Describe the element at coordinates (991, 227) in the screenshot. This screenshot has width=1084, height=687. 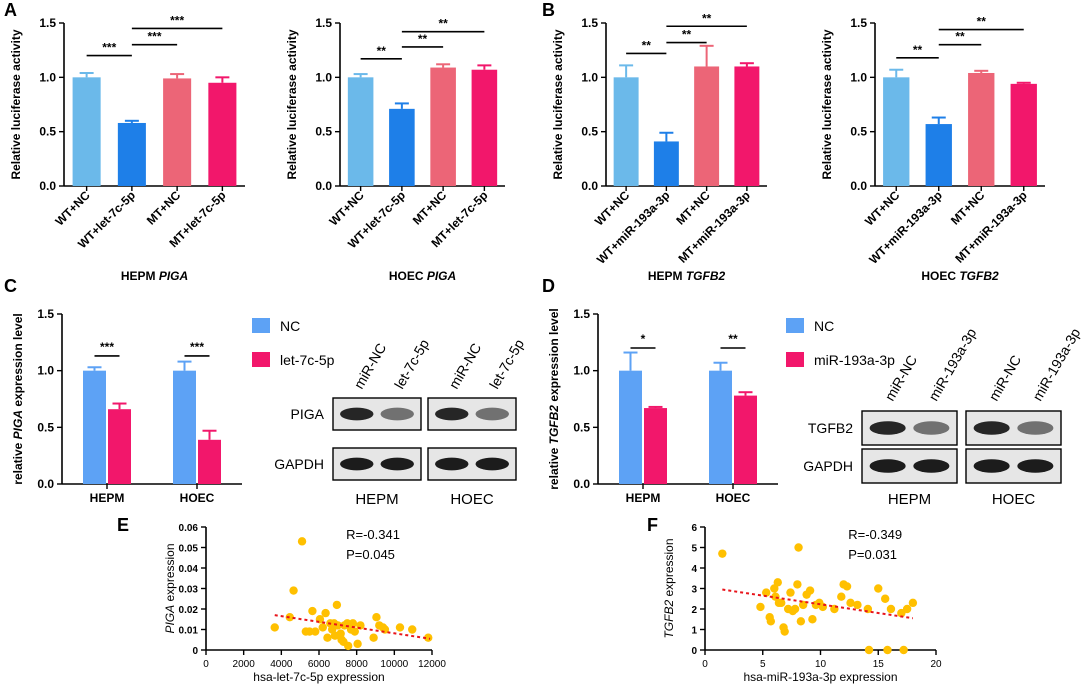
I see `x-tick-label: MT+miR-193a-3p` at that location.